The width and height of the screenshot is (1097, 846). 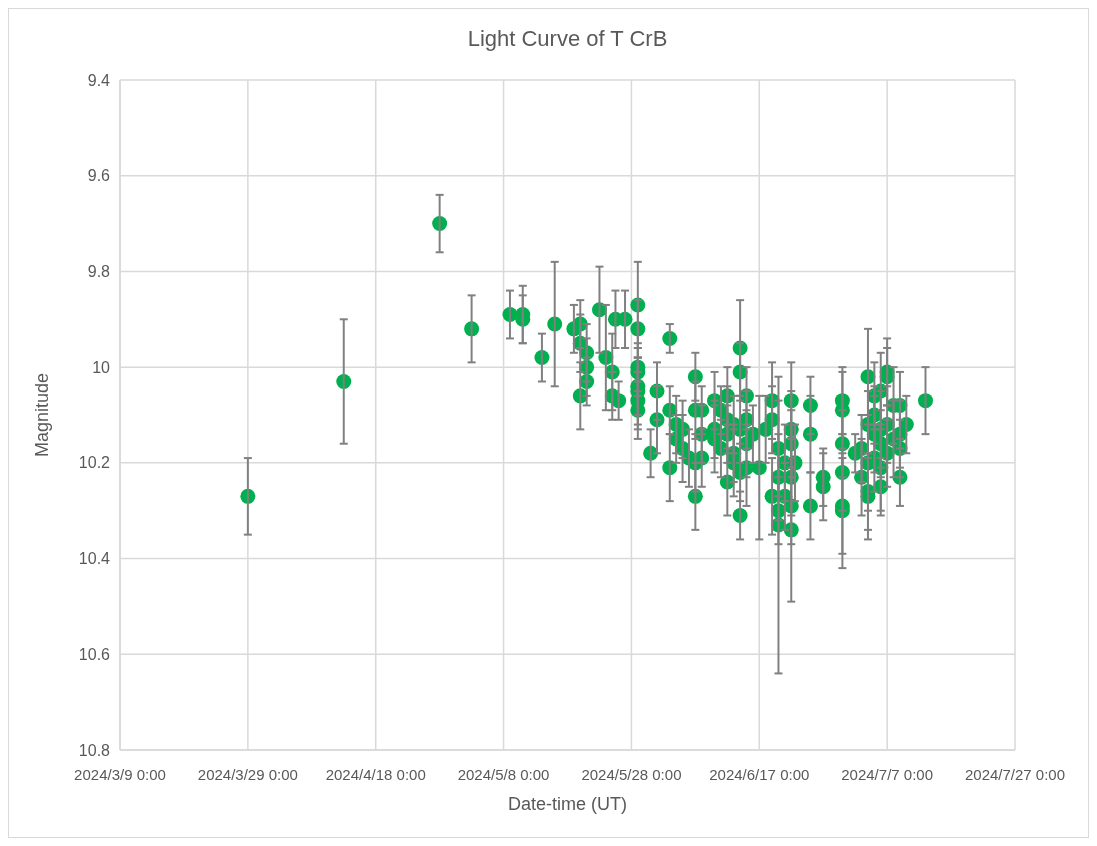 What do you see at coordinates (887, 775) in the screenshot?
I see `x-tick-label: 2024/7/7 0:00` at bounding box center [887, 775].